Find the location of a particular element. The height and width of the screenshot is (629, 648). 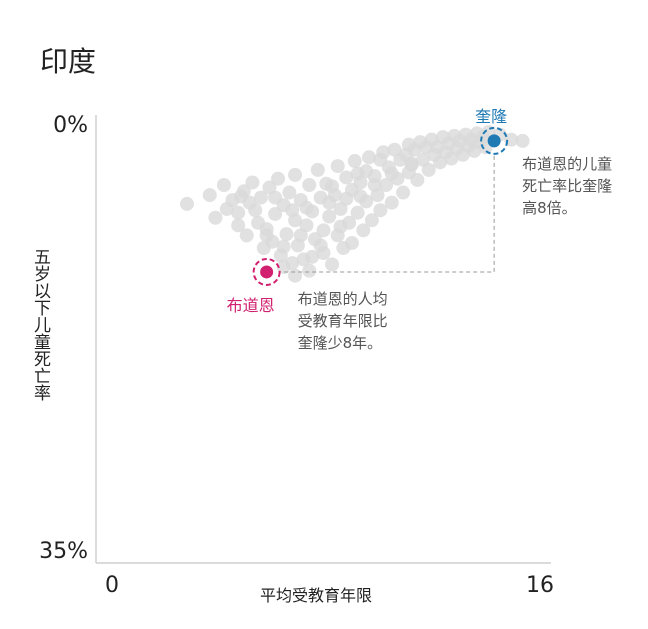

highlight-point-budaun is located at coordinates (267, 272).